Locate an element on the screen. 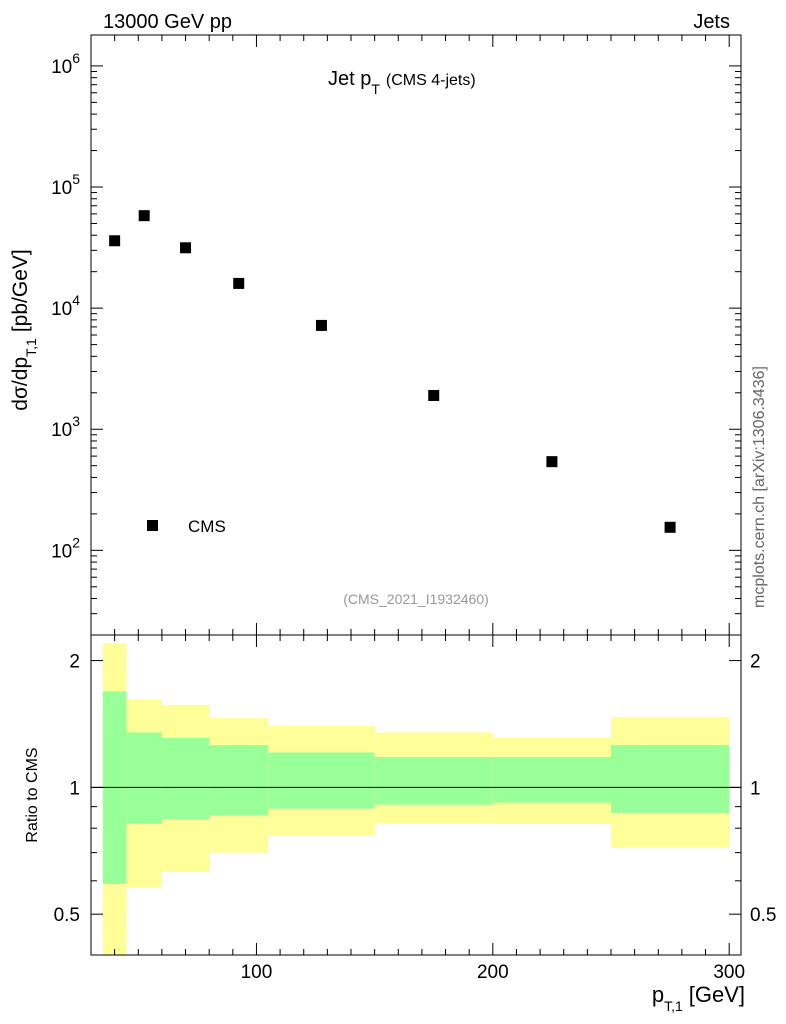  y-tick-label: 10⁶ is located at coordinates (65, 64).